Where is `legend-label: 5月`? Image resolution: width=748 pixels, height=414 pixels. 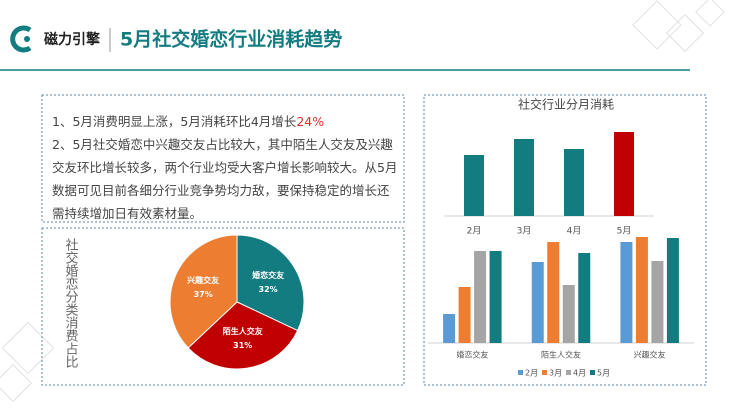 legend-label: 5月 is located at coordinates (603, 373).